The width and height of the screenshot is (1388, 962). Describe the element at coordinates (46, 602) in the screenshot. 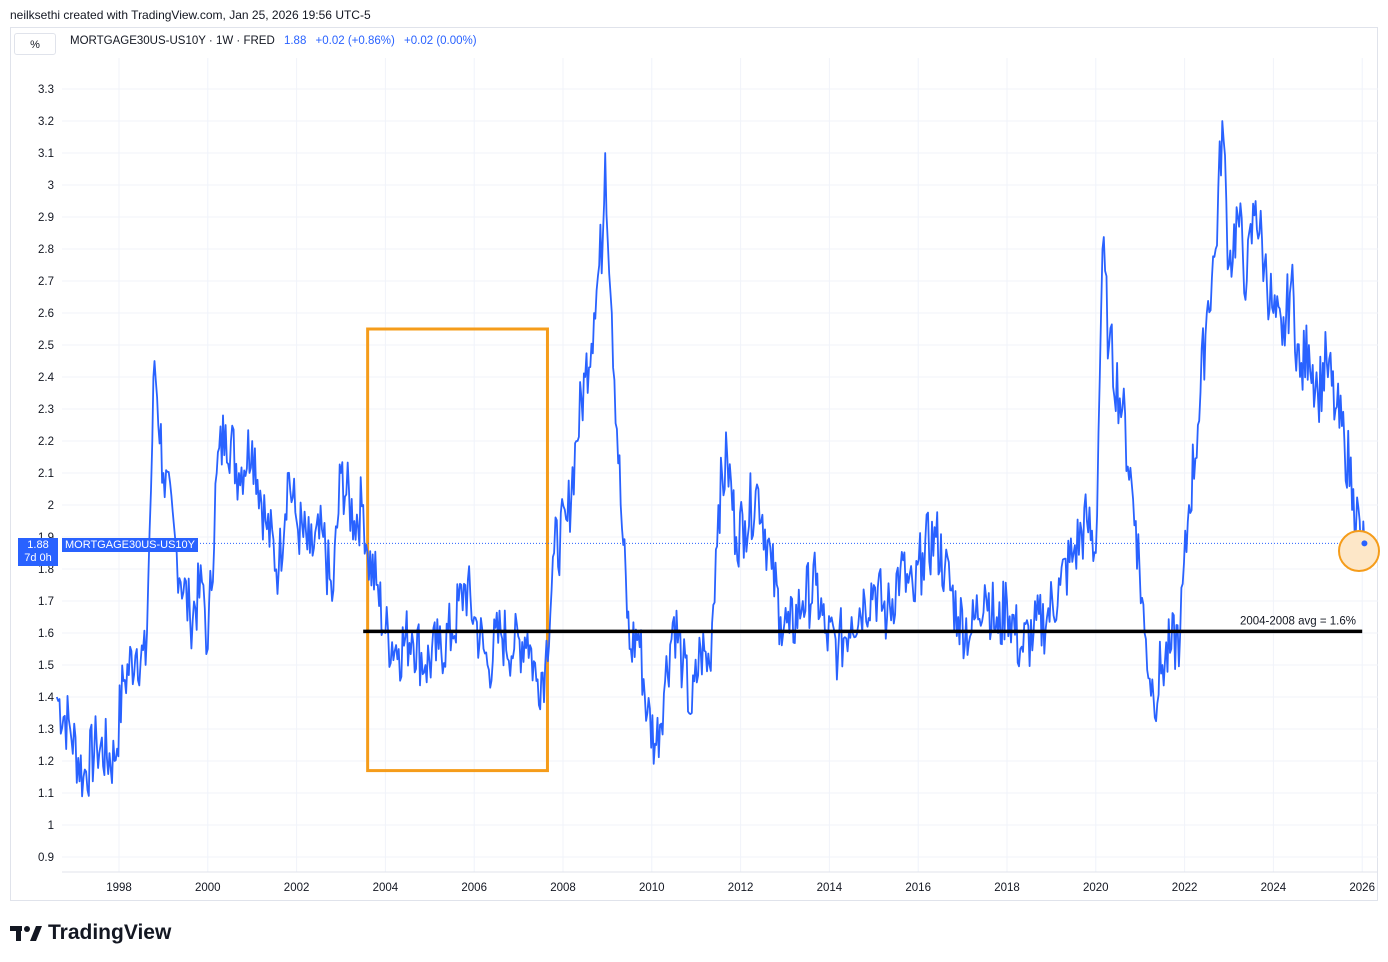

I see `y-tick-label: 1.7` at that location.